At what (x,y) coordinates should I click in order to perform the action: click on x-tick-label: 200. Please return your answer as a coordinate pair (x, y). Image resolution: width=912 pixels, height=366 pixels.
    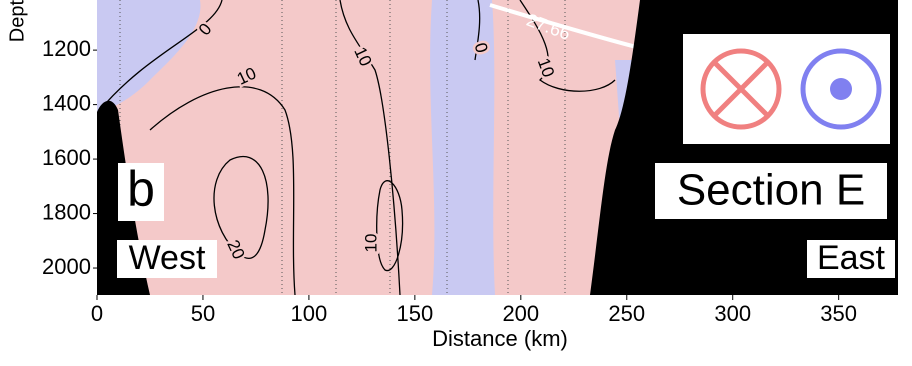
    Looking at the image, I should click on (520, 313).